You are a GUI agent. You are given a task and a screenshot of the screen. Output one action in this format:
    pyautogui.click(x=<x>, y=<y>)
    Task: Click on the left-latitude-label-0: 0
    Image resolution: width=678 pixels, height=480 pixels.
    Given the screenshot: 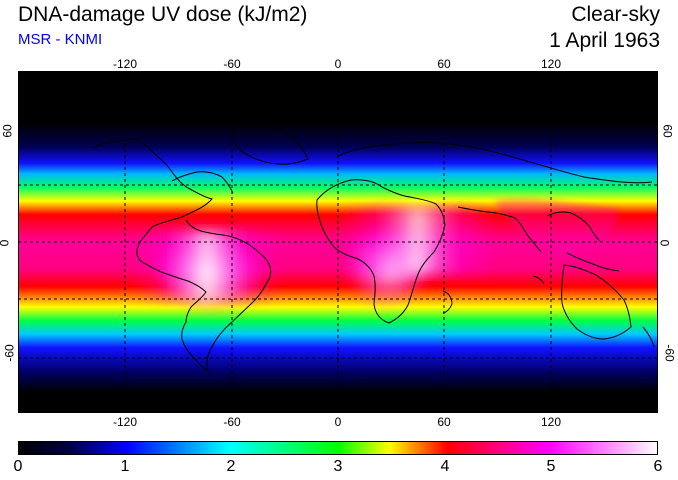 What is the action you would take?
    pyautogui.click(x=5, y=243)
    